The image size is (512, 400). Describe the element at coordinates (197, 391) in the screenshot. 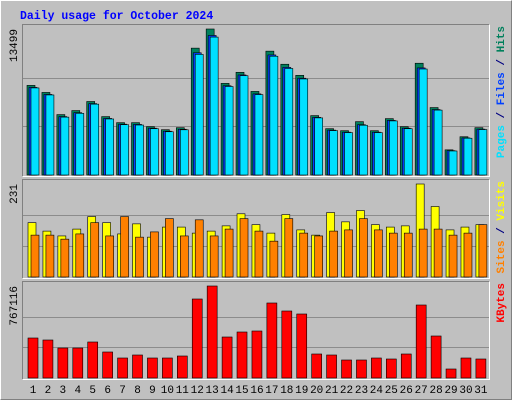

I see `x-tick-label: 12` at that location.